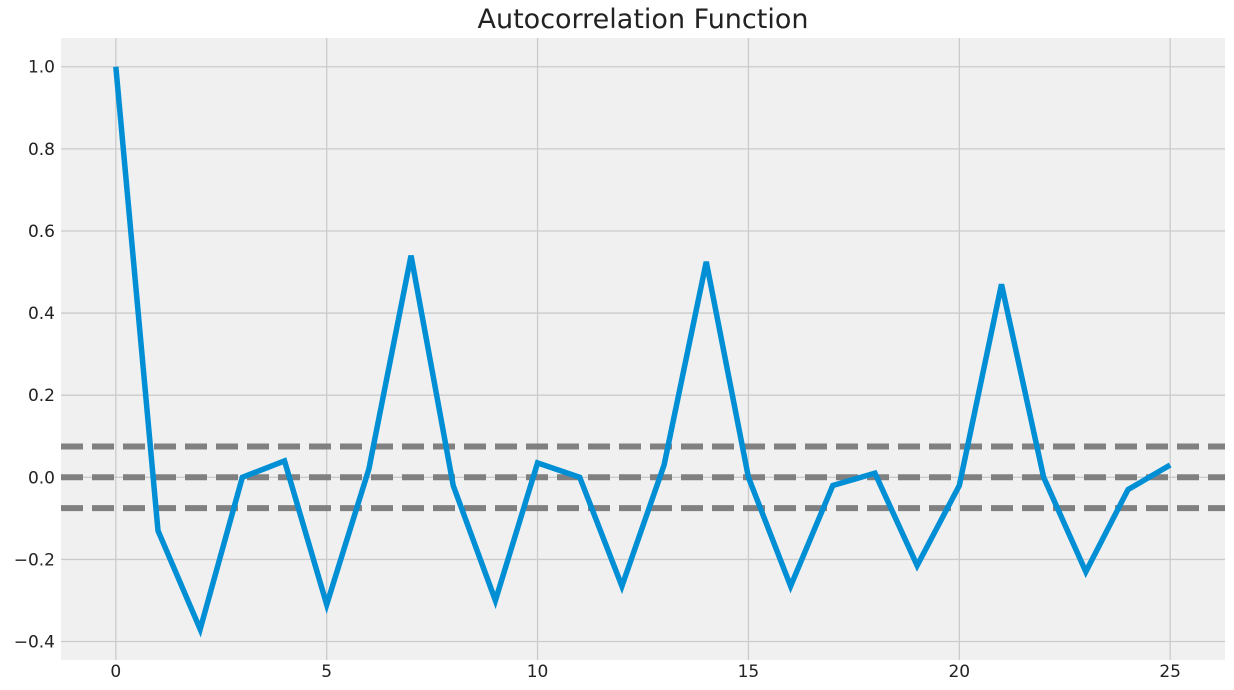 The image size is (1234, 690). What do you see at coordinates (326, 672) in the screenshot?
I see `x-tick-label: 5` at bounding box center [326, 672].